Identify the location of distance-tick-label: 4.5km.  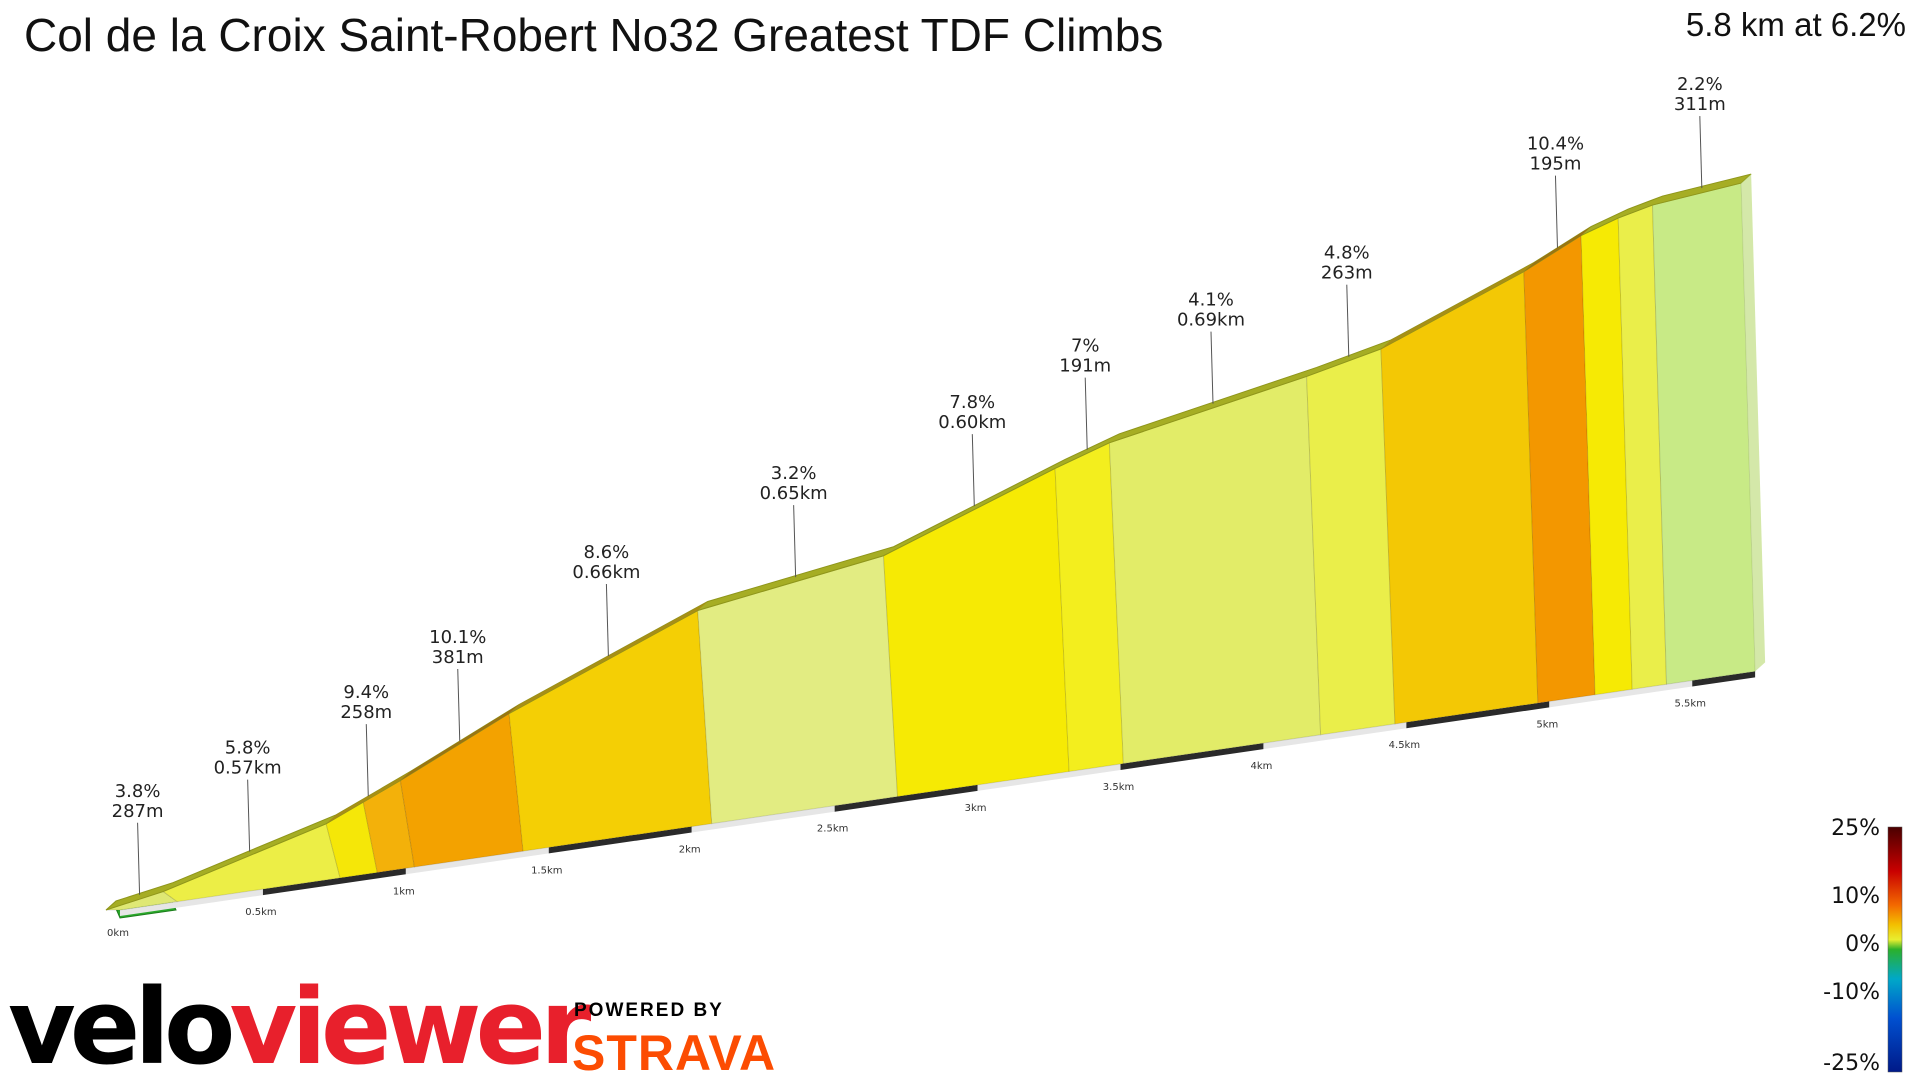
(1404, 745).